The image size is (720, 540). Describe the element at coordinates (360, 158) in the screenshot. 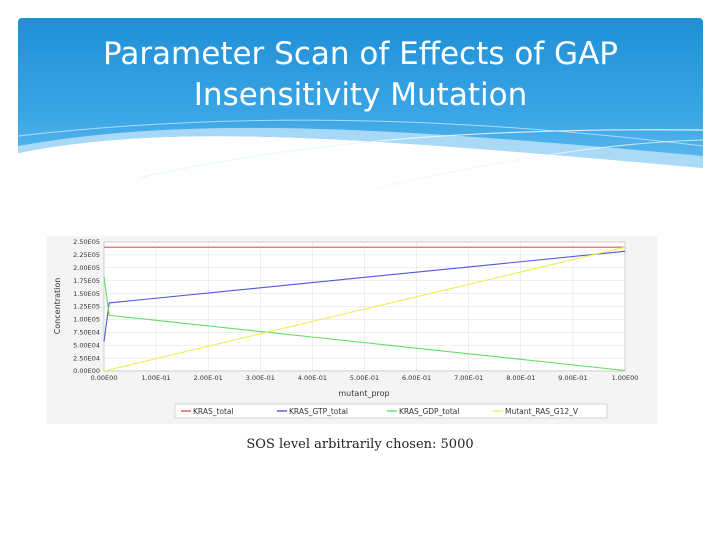

I see `header-swoosh-decoration` at that location.